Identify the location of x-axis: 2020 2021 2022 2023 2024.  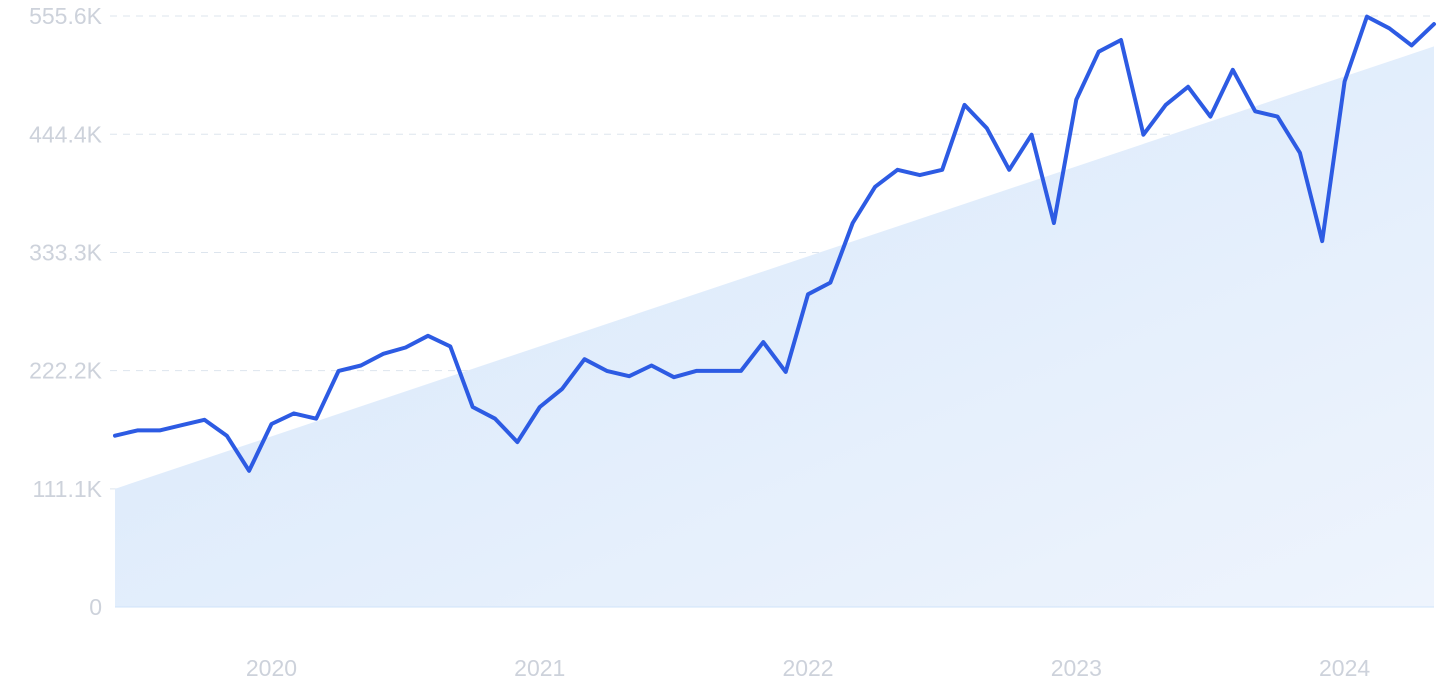
(808, 668).